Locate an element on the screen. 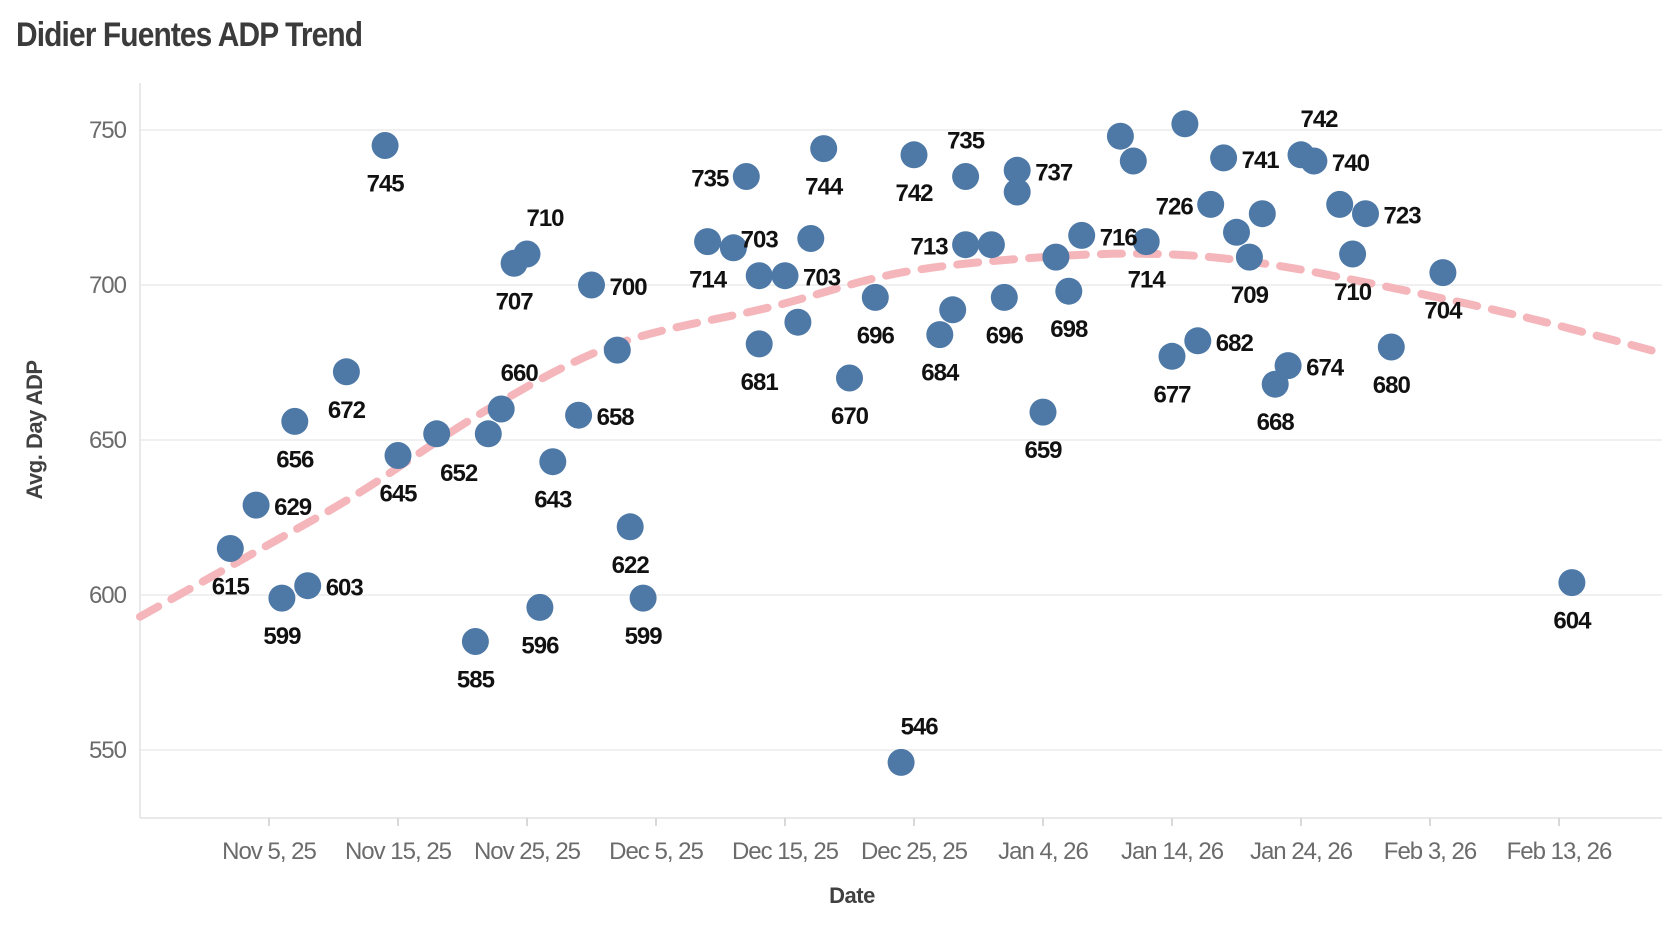  data-point-label: 672 is located at coordinates (347, 410).